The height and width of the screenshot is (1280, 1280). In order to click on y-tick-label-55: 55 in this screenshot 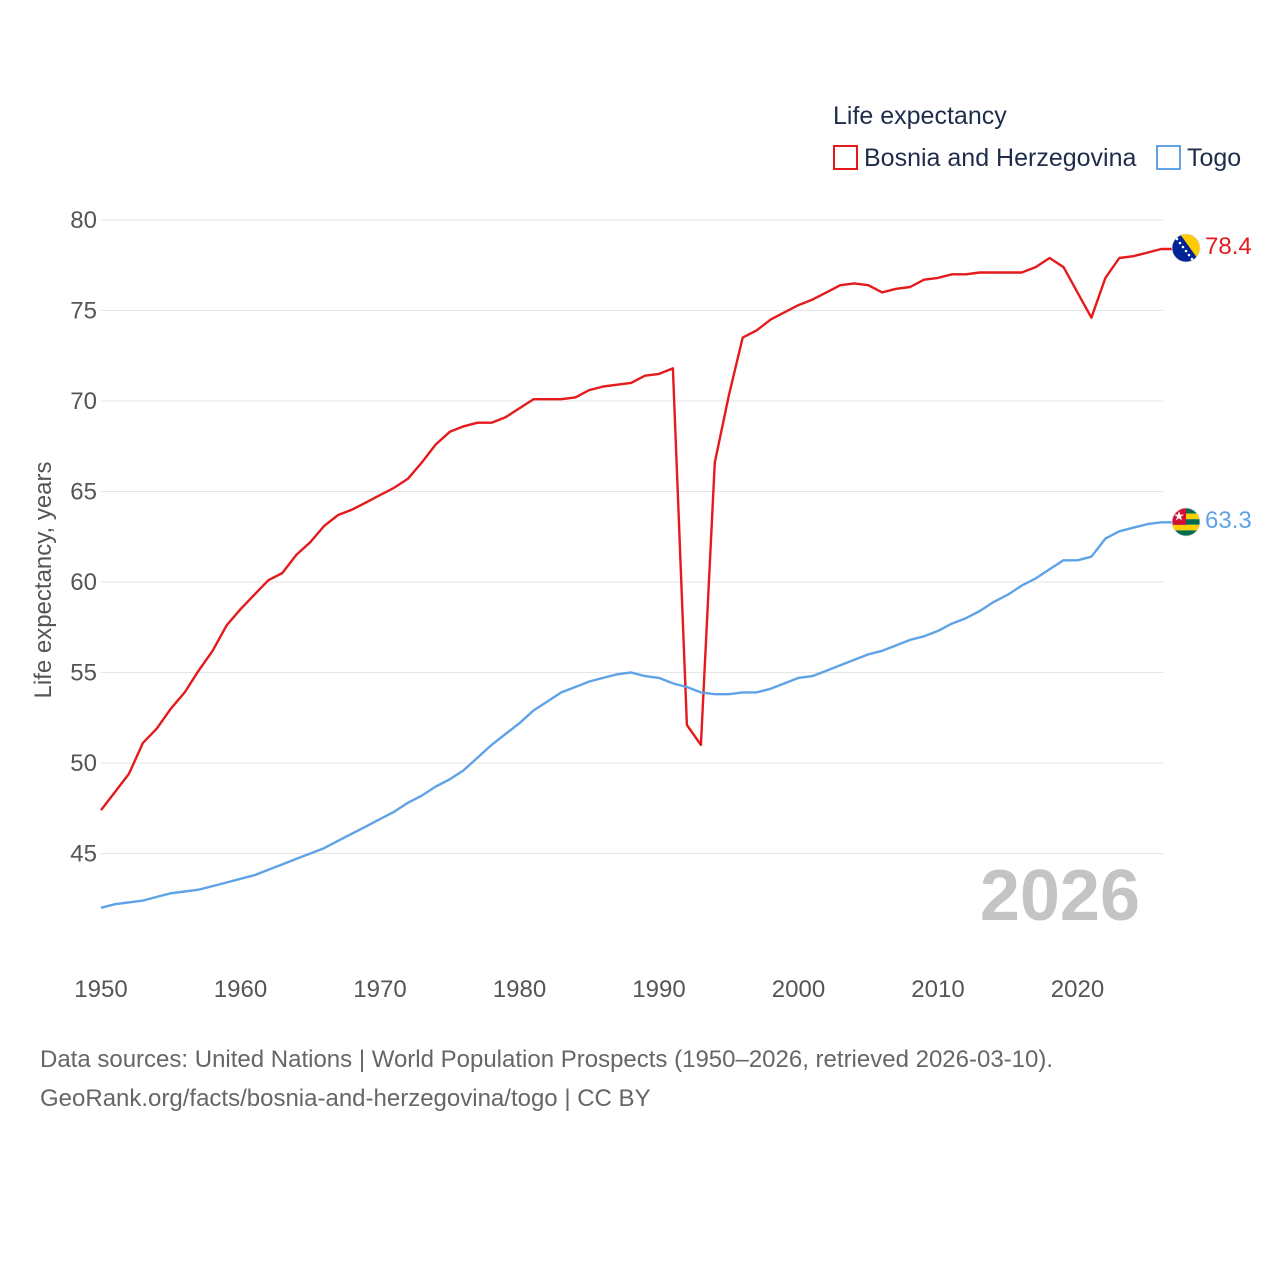, I will do `click(83, 673)`.